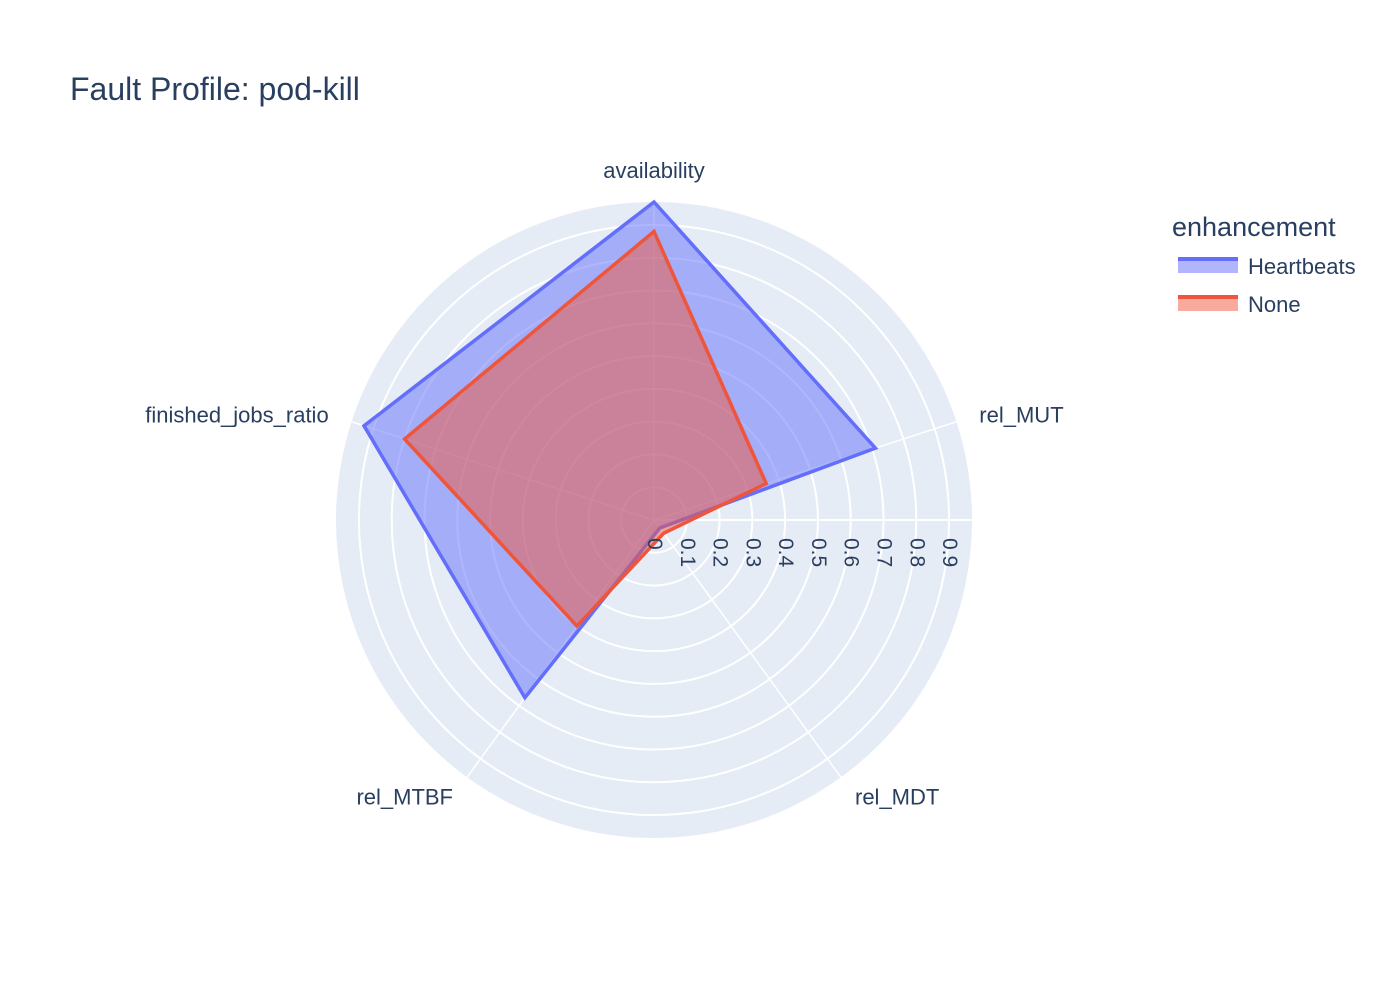 The height and width of the screenshot is (1000, 1400). What do you see at coordinates (1302, 266) in the screenshot?
I see `legend-label: Heartbeats` at bounding box center [1302, 266].